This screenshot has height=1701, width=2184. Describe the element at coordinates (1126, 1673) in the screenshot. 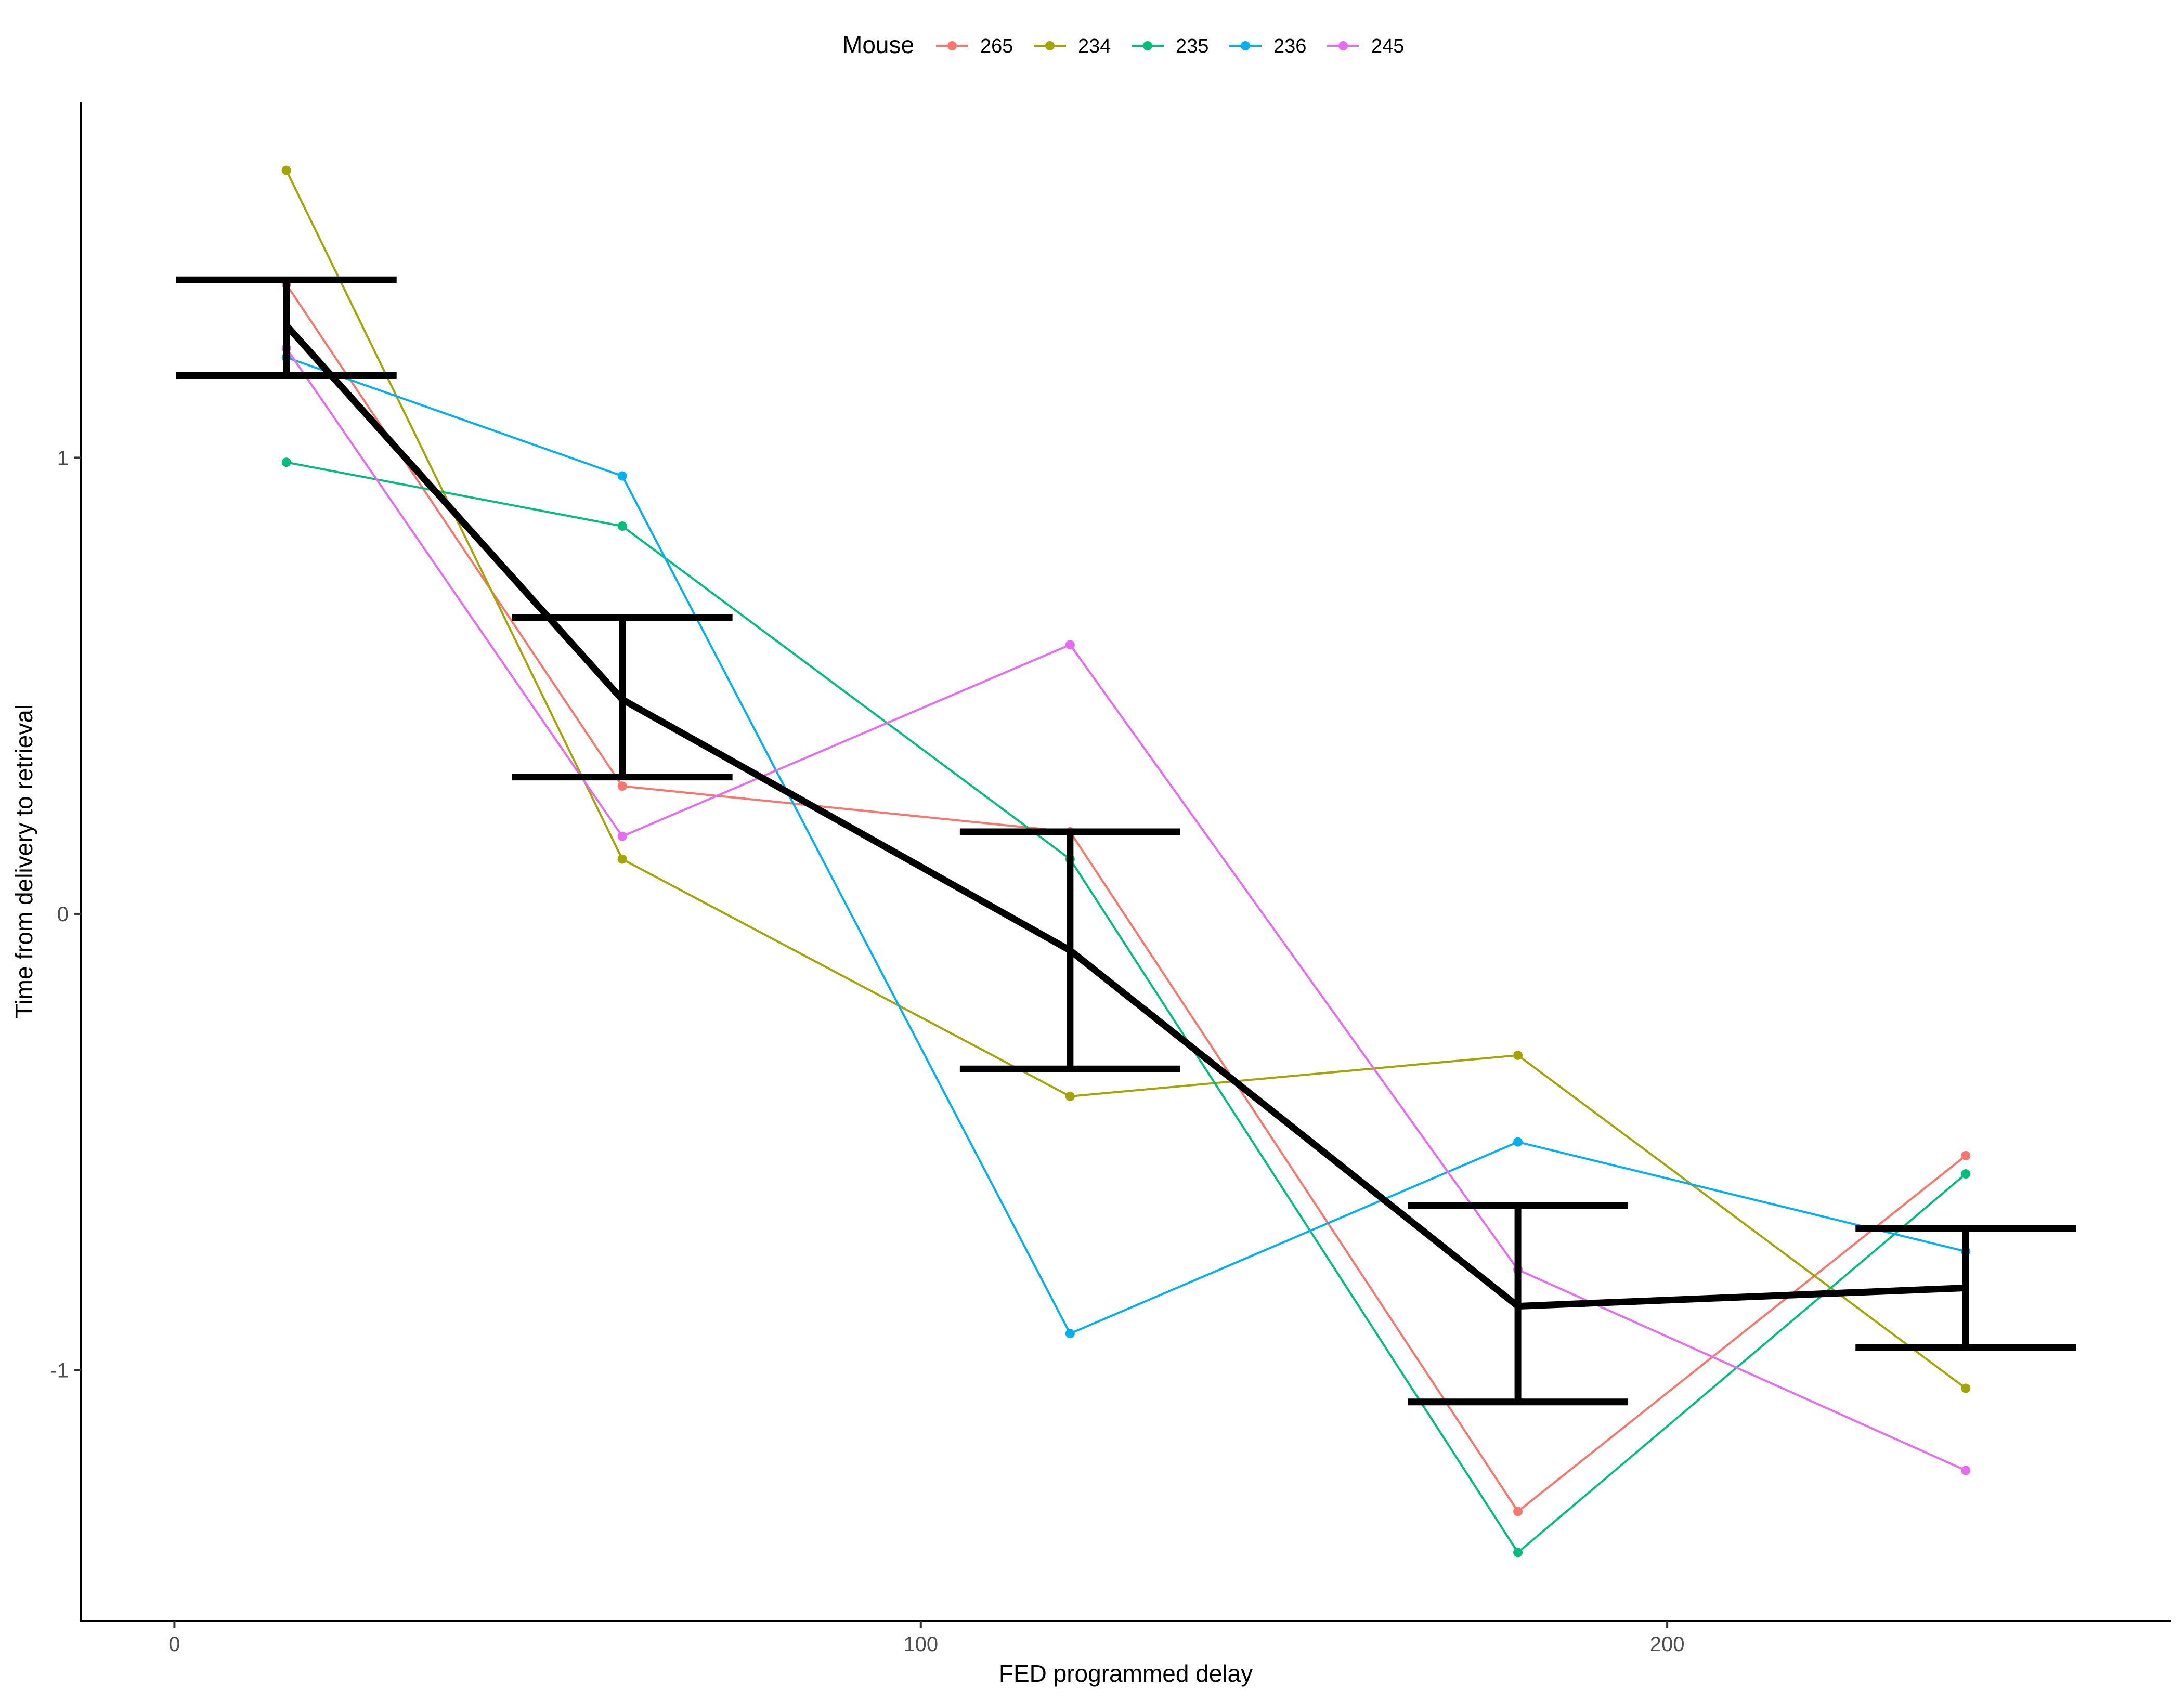

I see `x-axis-title: FED programmed delay` at that location.